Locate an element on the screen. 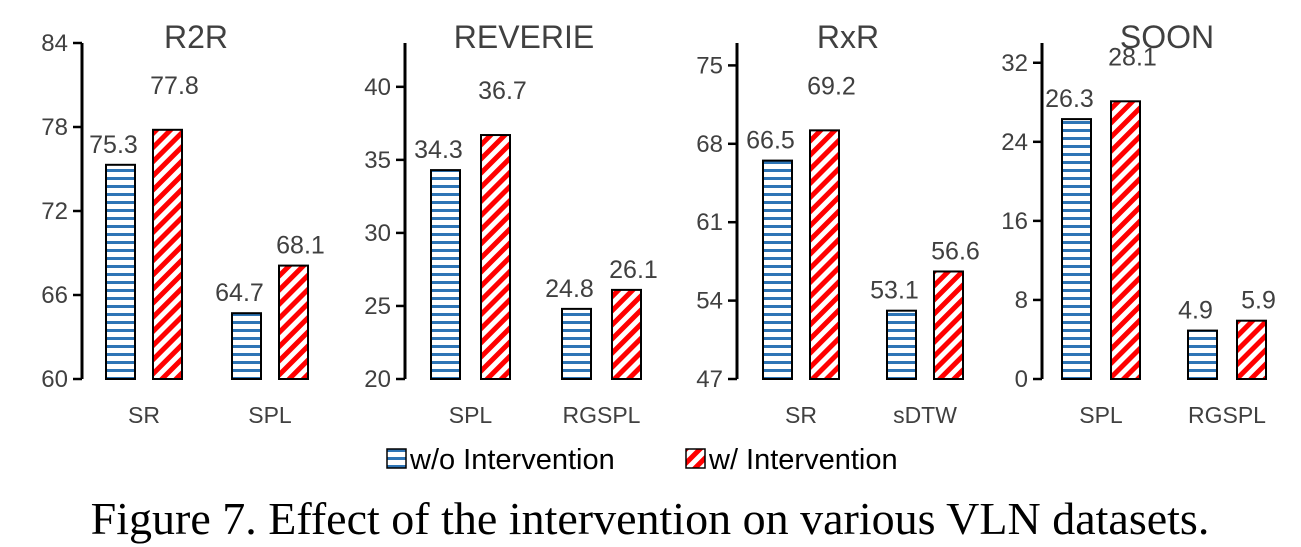 The image size is (1301, 547). data-label: 24.8 is located at coordinates (569, 289).